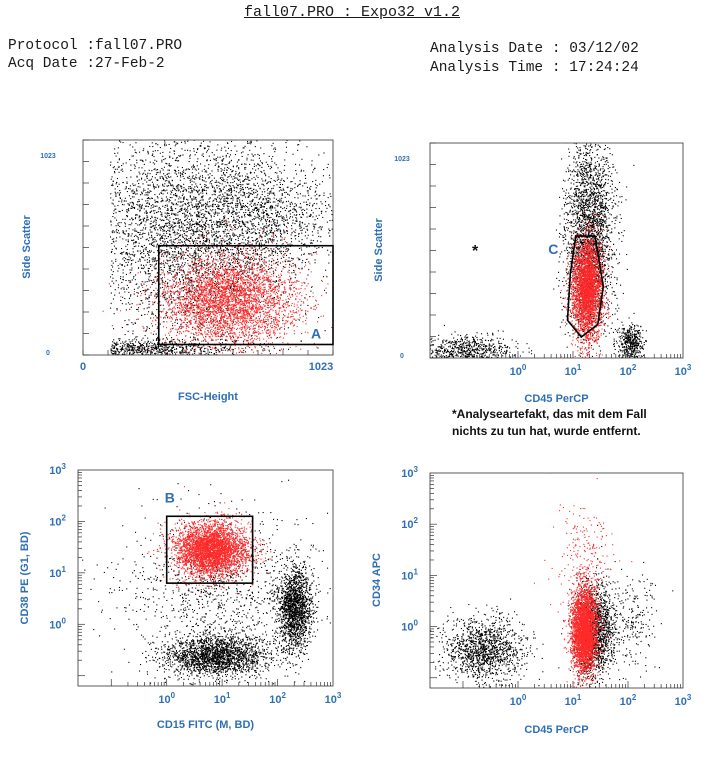 The width and height of the screenshot is (727, 759). I want to click on ticks-p3, so click(204, 579).